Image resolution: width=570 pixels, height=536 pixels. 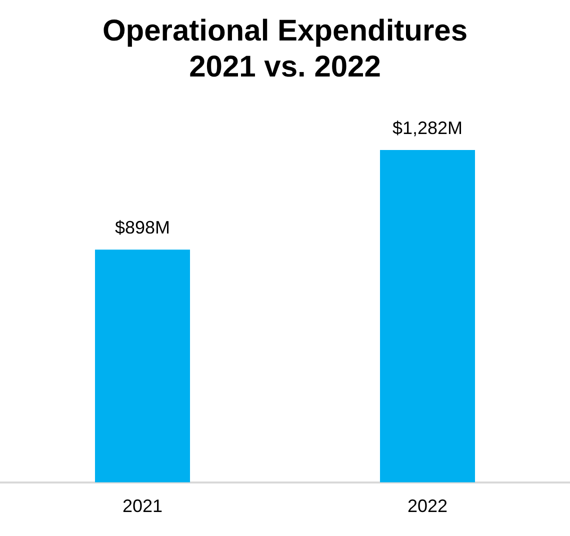 I want to click on data-label: $898M, so click(x=142, y=228).